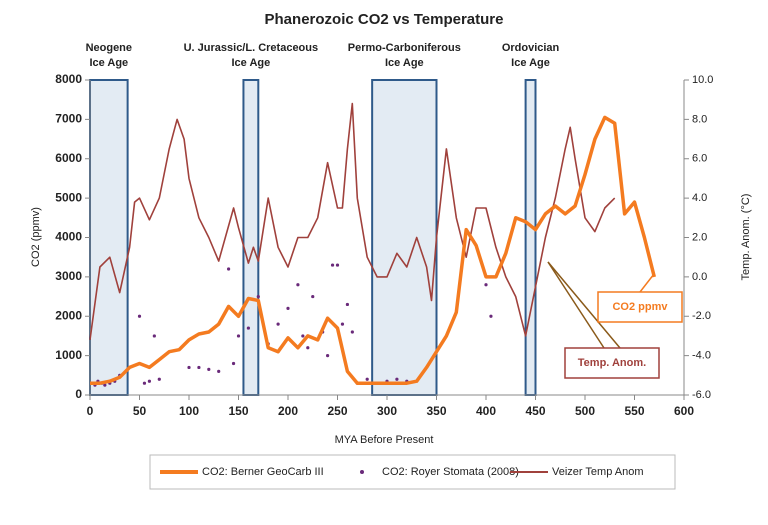 The width and height of the screenshot is (768, 525). Describe the element at coordinates (68, 79) in the screenshot. I see `y-tick-label: 8000` at that location.